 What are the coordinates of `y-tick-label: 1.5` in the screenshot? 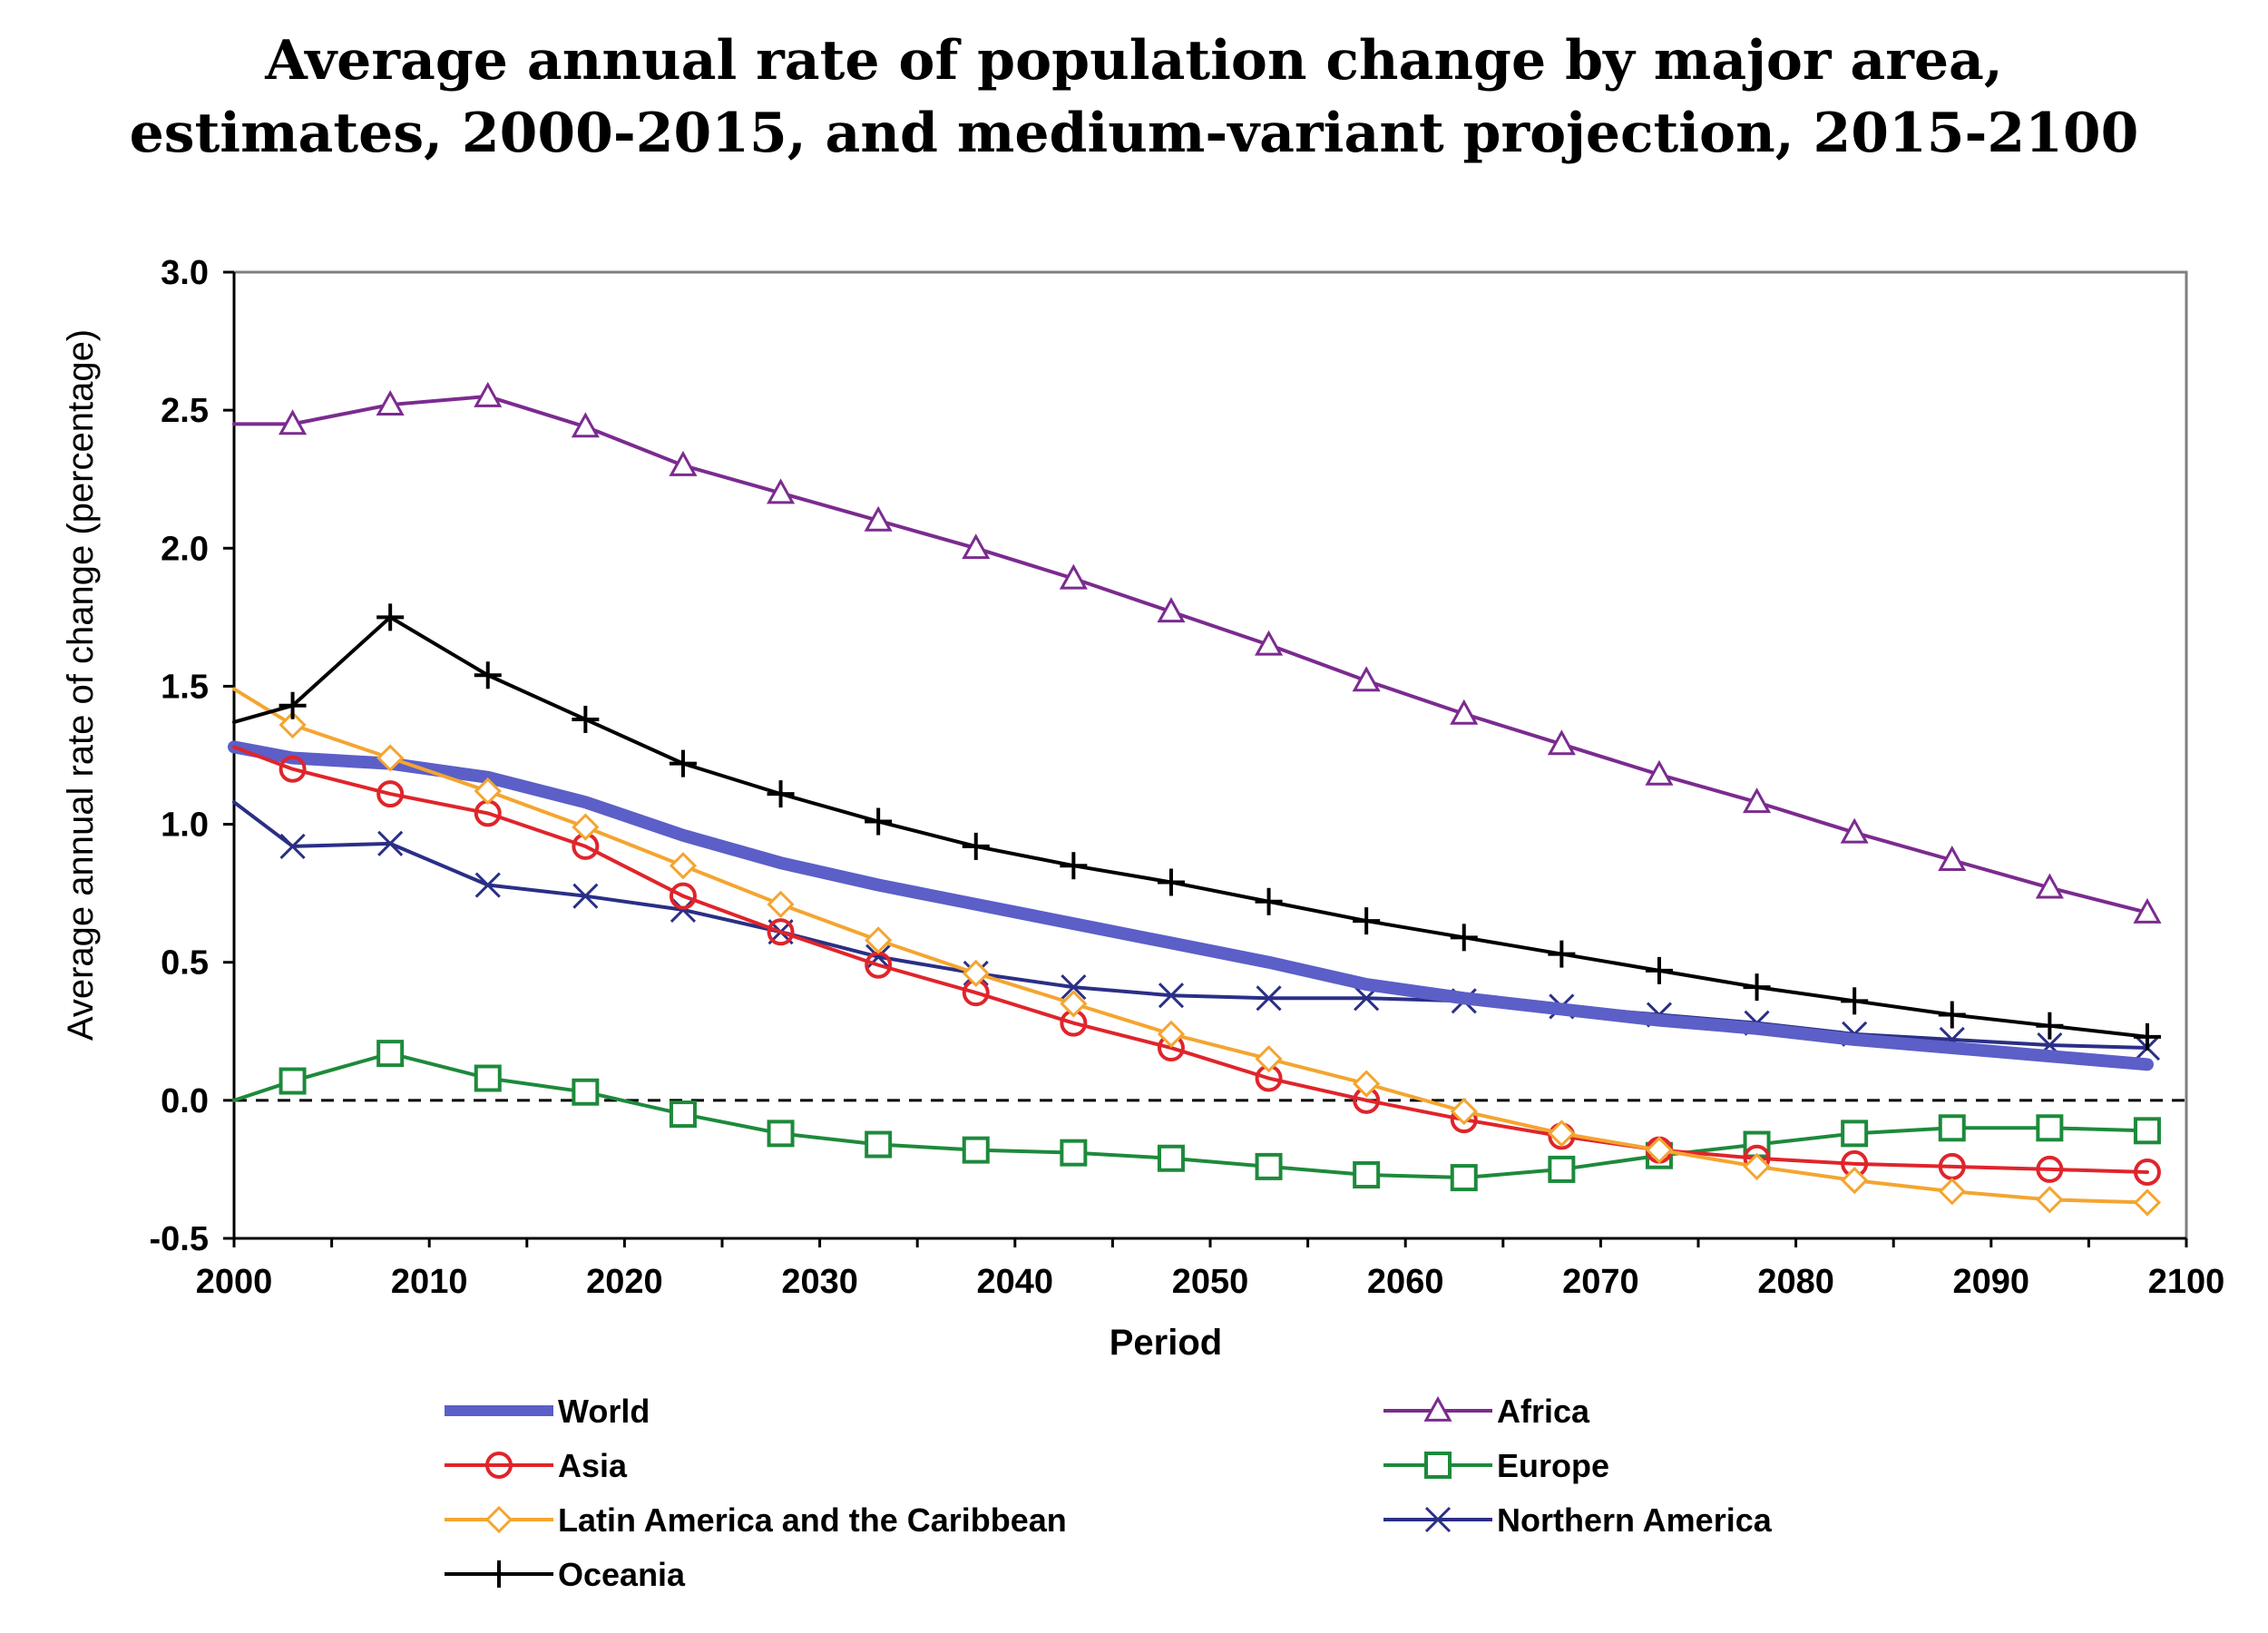 It's located at (185, 687).